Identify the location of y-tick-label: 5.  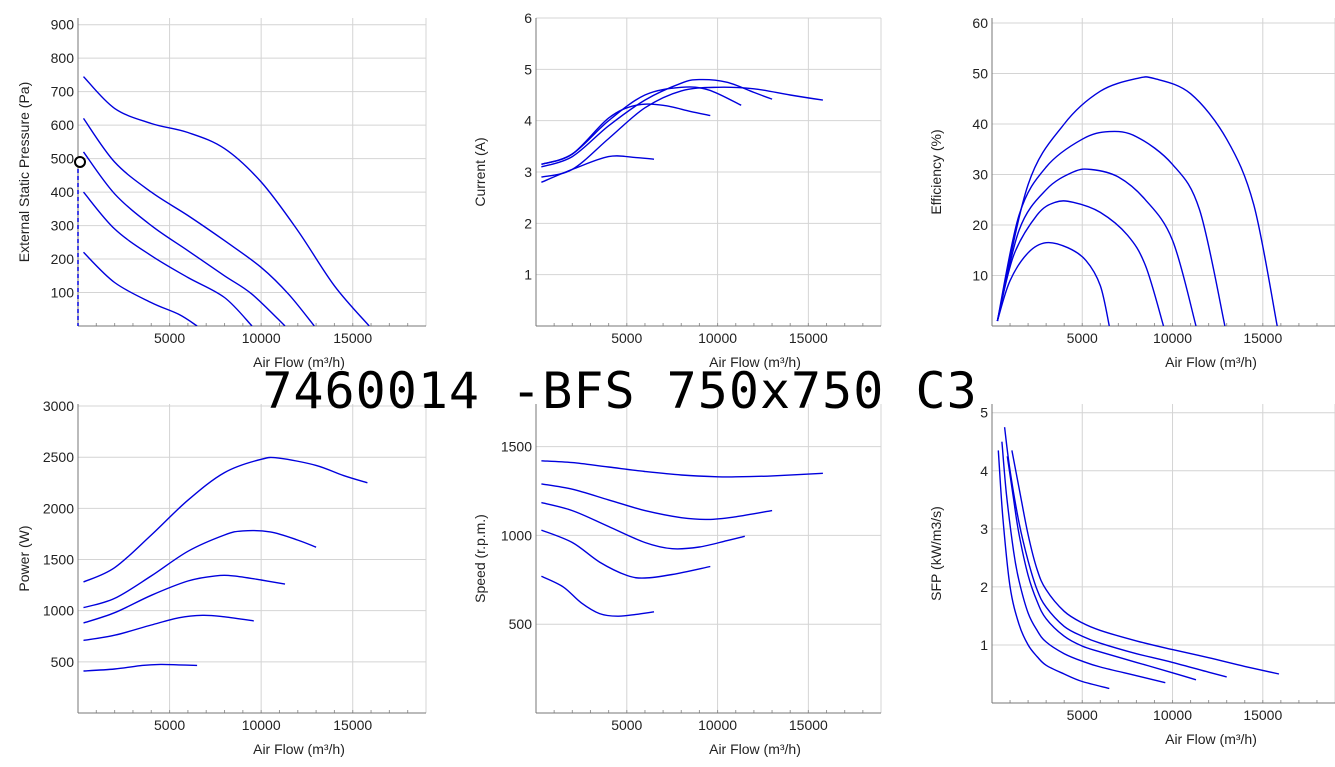
(528, 69).